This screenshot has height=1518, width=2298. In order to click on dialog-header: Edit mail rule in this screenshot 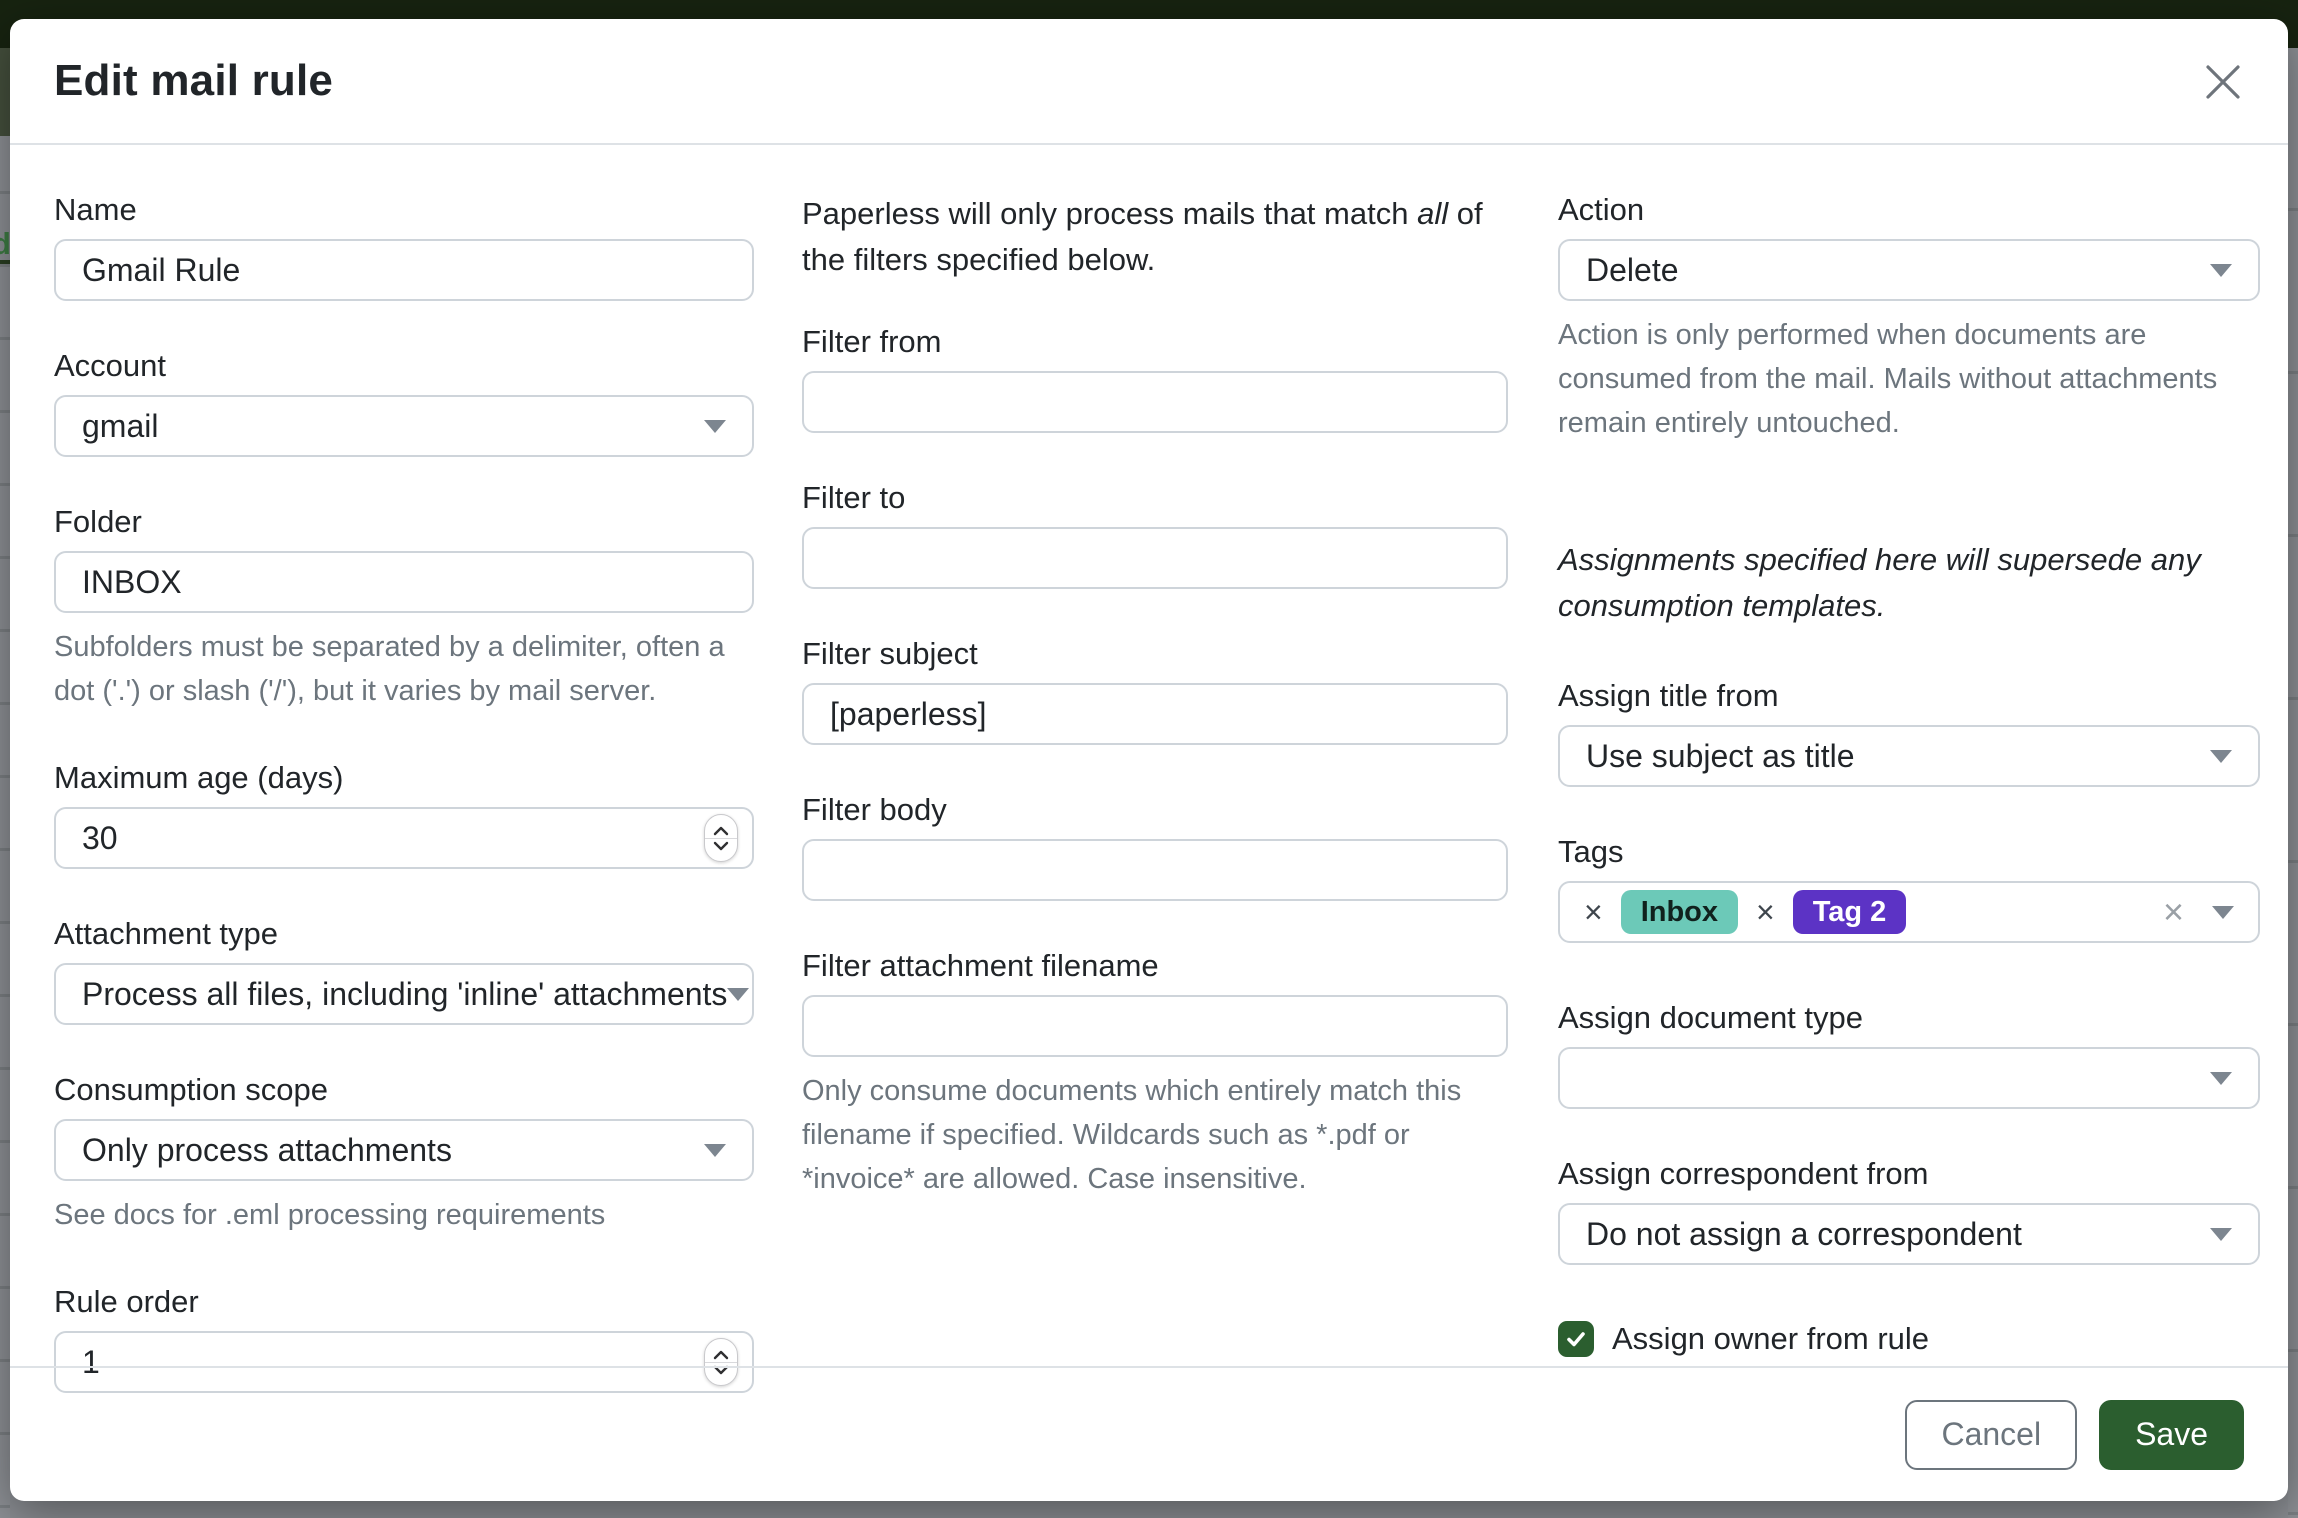, I will do `click(1149, 82)`.